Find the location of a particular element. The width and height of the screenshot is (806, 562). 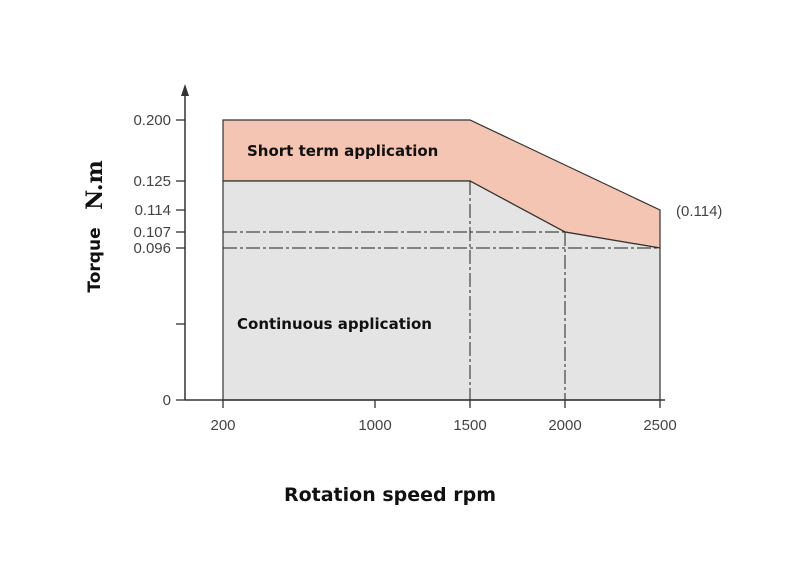

series-label-continuous: Continuous application is located at coordinates (334, 324).